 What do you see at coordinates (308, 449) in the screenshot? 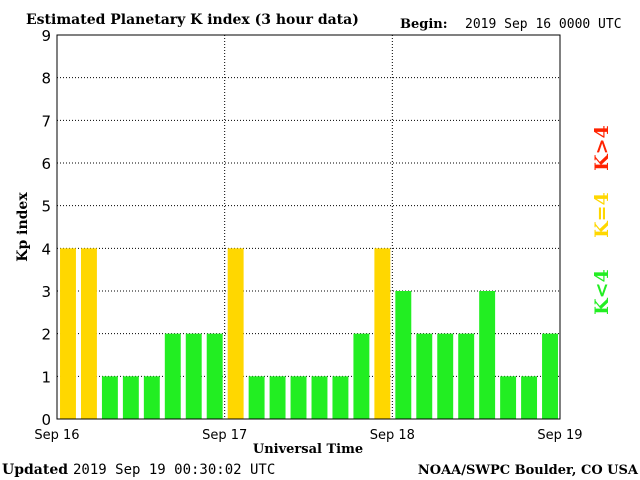
I see `x-axis-label: Universal Time` at bounding box center [308, 449].